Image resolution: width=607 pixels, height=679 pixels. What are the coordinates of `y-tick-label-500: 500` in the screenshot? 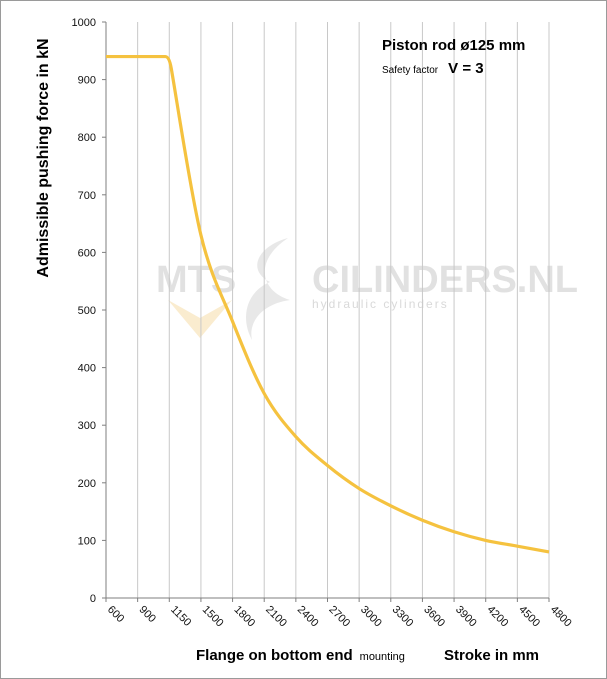 It's located at (87, 311).